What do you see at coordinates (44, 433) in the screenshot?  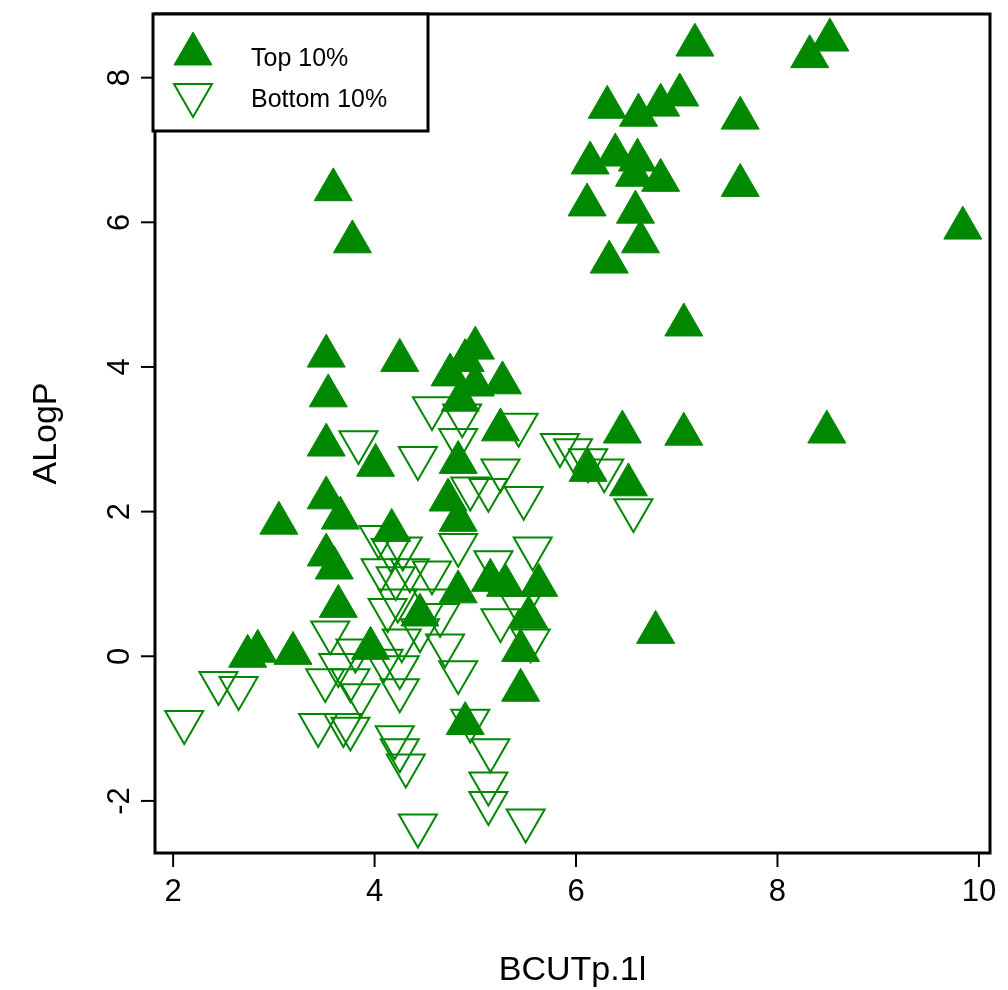 I see `y-axis-title: ALogP` at bounding box center [44, 433].